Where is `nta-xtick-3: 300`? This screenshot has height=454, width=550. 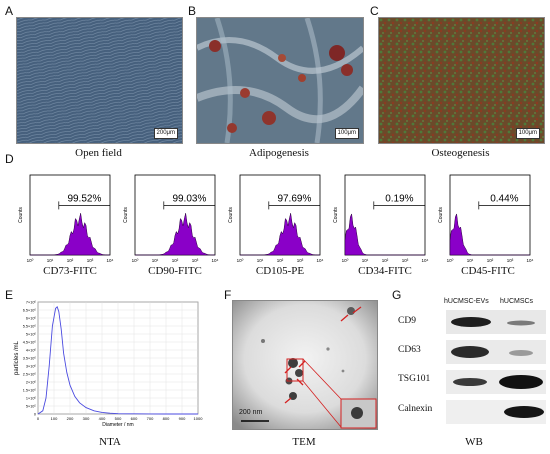
nta-xtick-3: 300 is located at coordinates (86, 418).